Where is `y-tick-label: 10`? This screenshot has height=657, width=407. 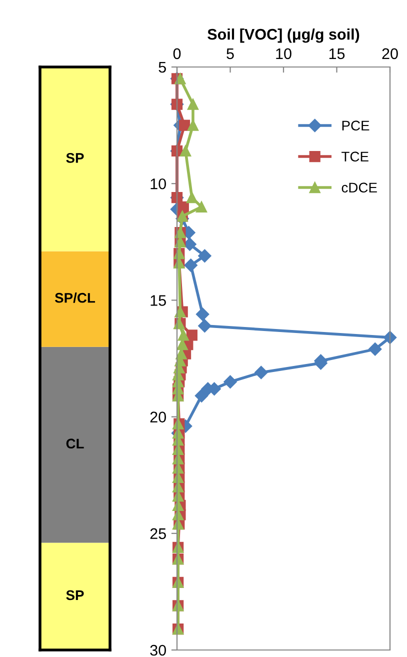
y-tick-label: 10 is located at coordinates (158, 184).